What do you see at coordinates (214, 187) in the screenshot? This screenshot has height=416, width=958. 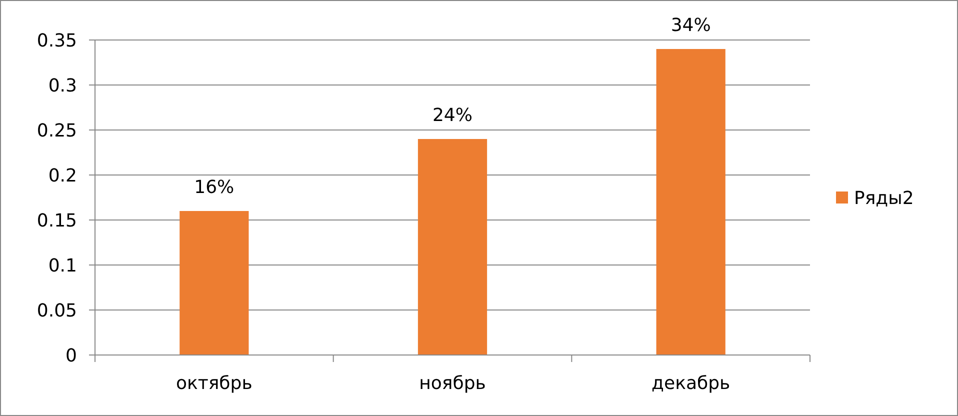 I see `data-label: 16%` at bounding box center [214, 187].